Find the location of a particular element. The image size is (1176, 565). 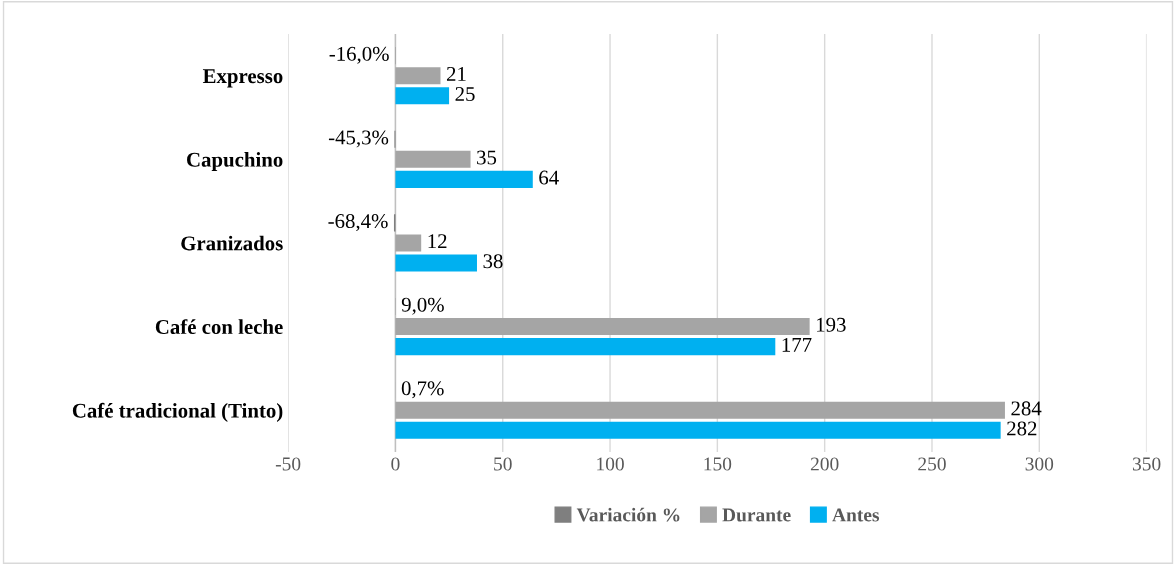

x-tick-label: 200 is located at coordinates (824, 464).